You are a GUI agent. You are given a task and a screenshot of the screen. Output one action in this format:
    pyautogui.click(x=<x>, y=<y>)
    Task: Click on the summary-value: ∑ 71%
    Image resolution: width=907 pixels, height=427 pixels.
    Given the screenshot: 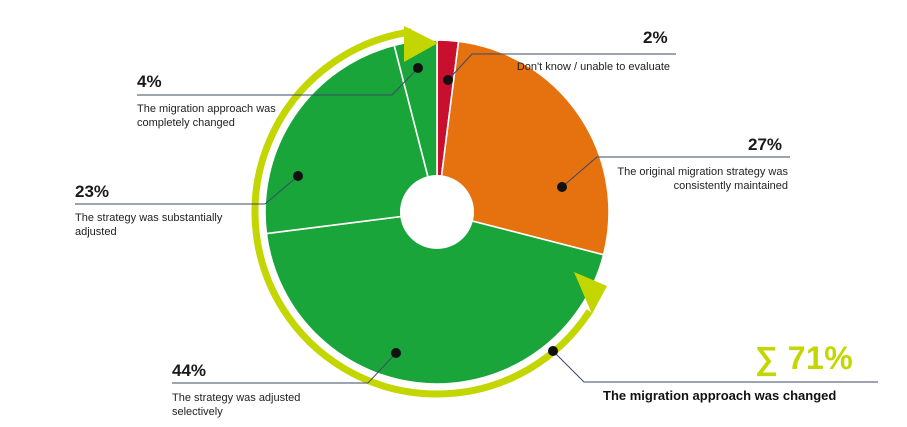 What is the action you would take?
    pyautogui.click(x=804, y=358)
    